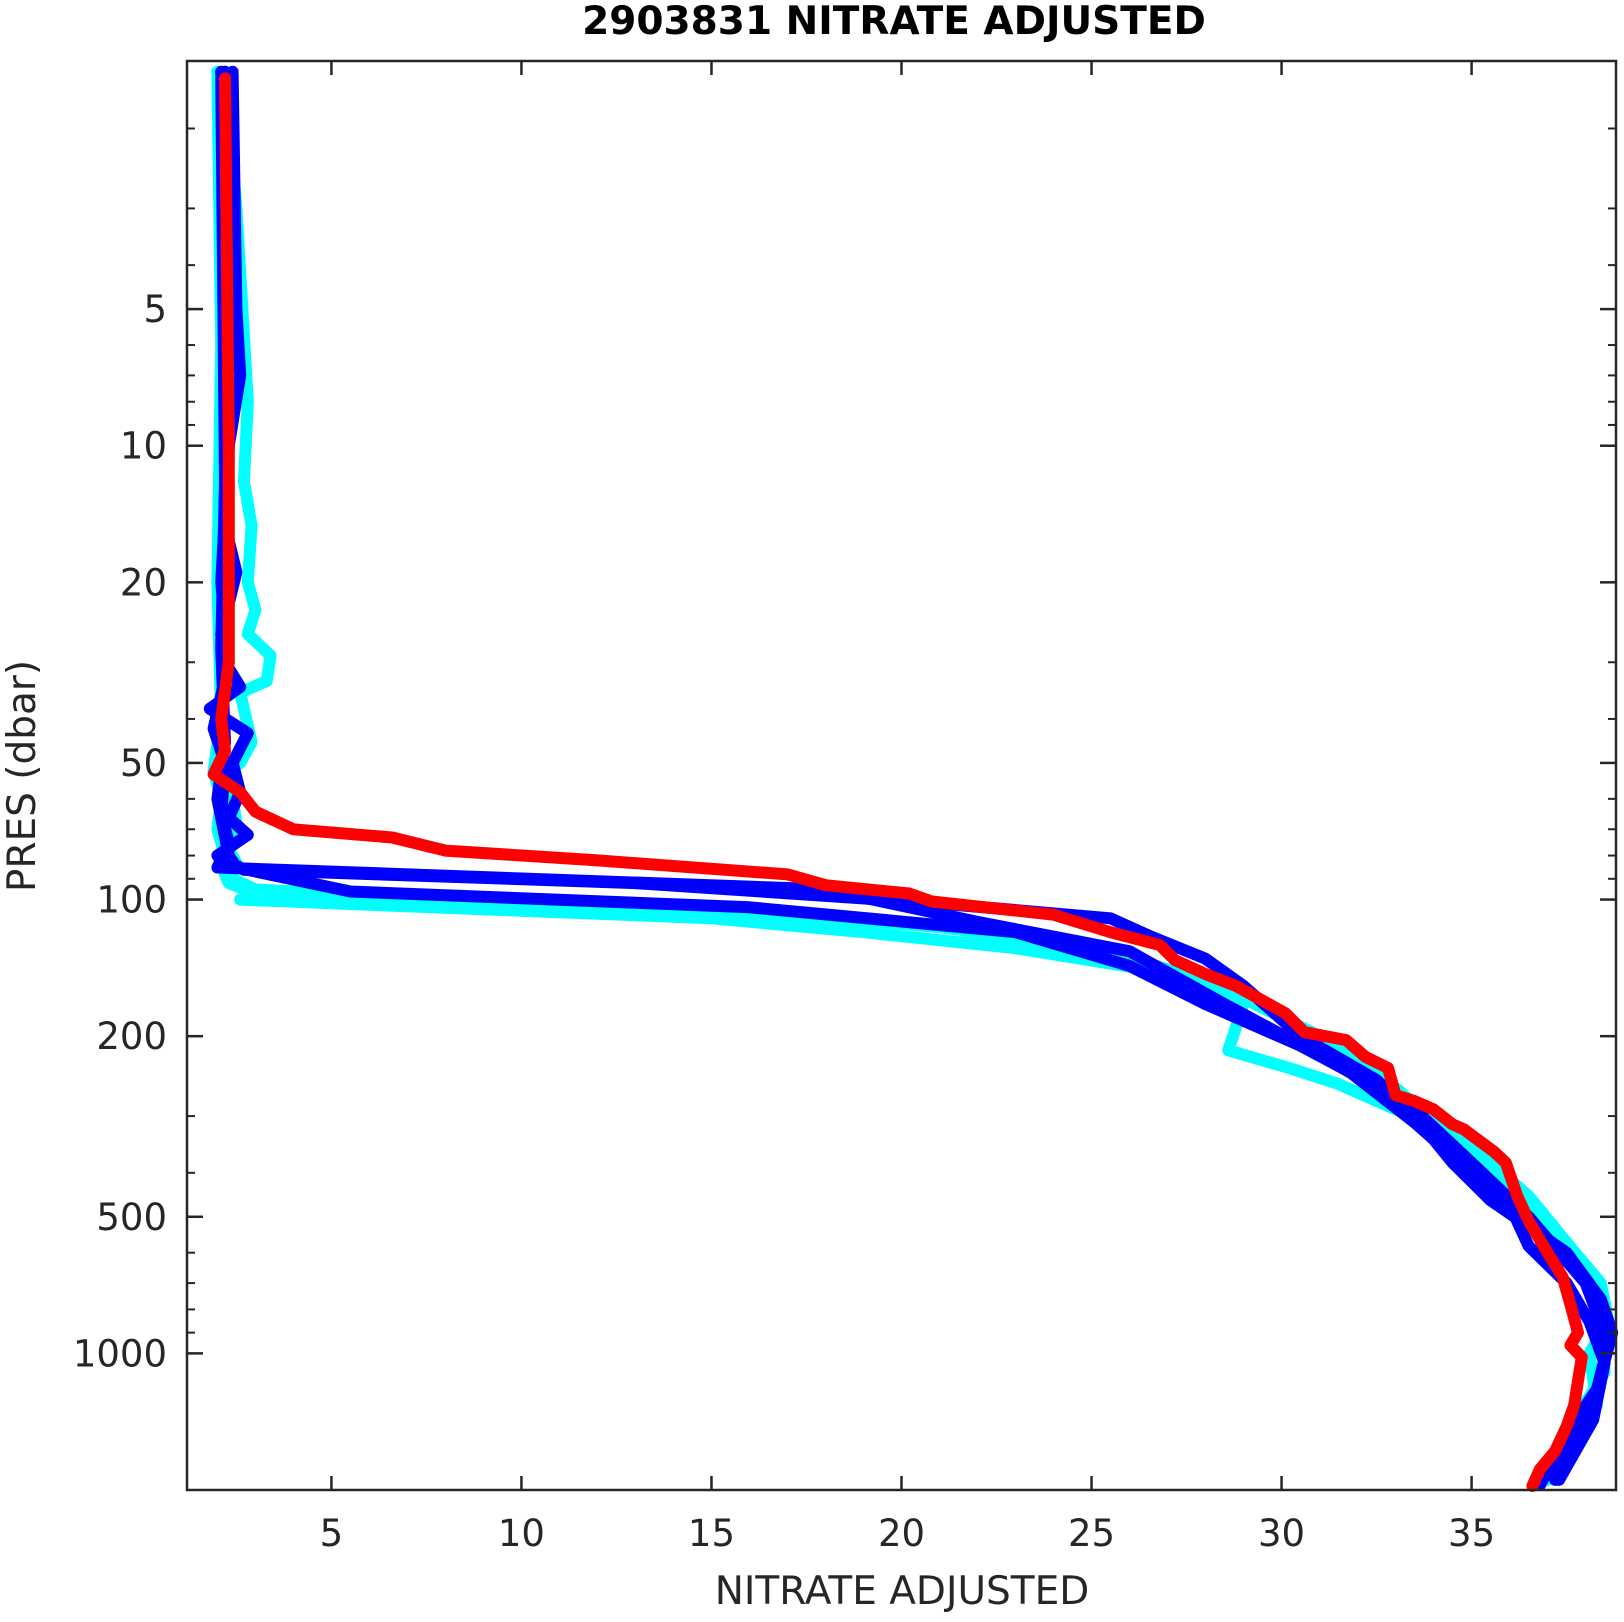 The height and width of the screenshot is (1622, 1624). Describe the element at coordinates (1281, 1533) in the screenshot. I see `x-tick-label: 30` at that location.